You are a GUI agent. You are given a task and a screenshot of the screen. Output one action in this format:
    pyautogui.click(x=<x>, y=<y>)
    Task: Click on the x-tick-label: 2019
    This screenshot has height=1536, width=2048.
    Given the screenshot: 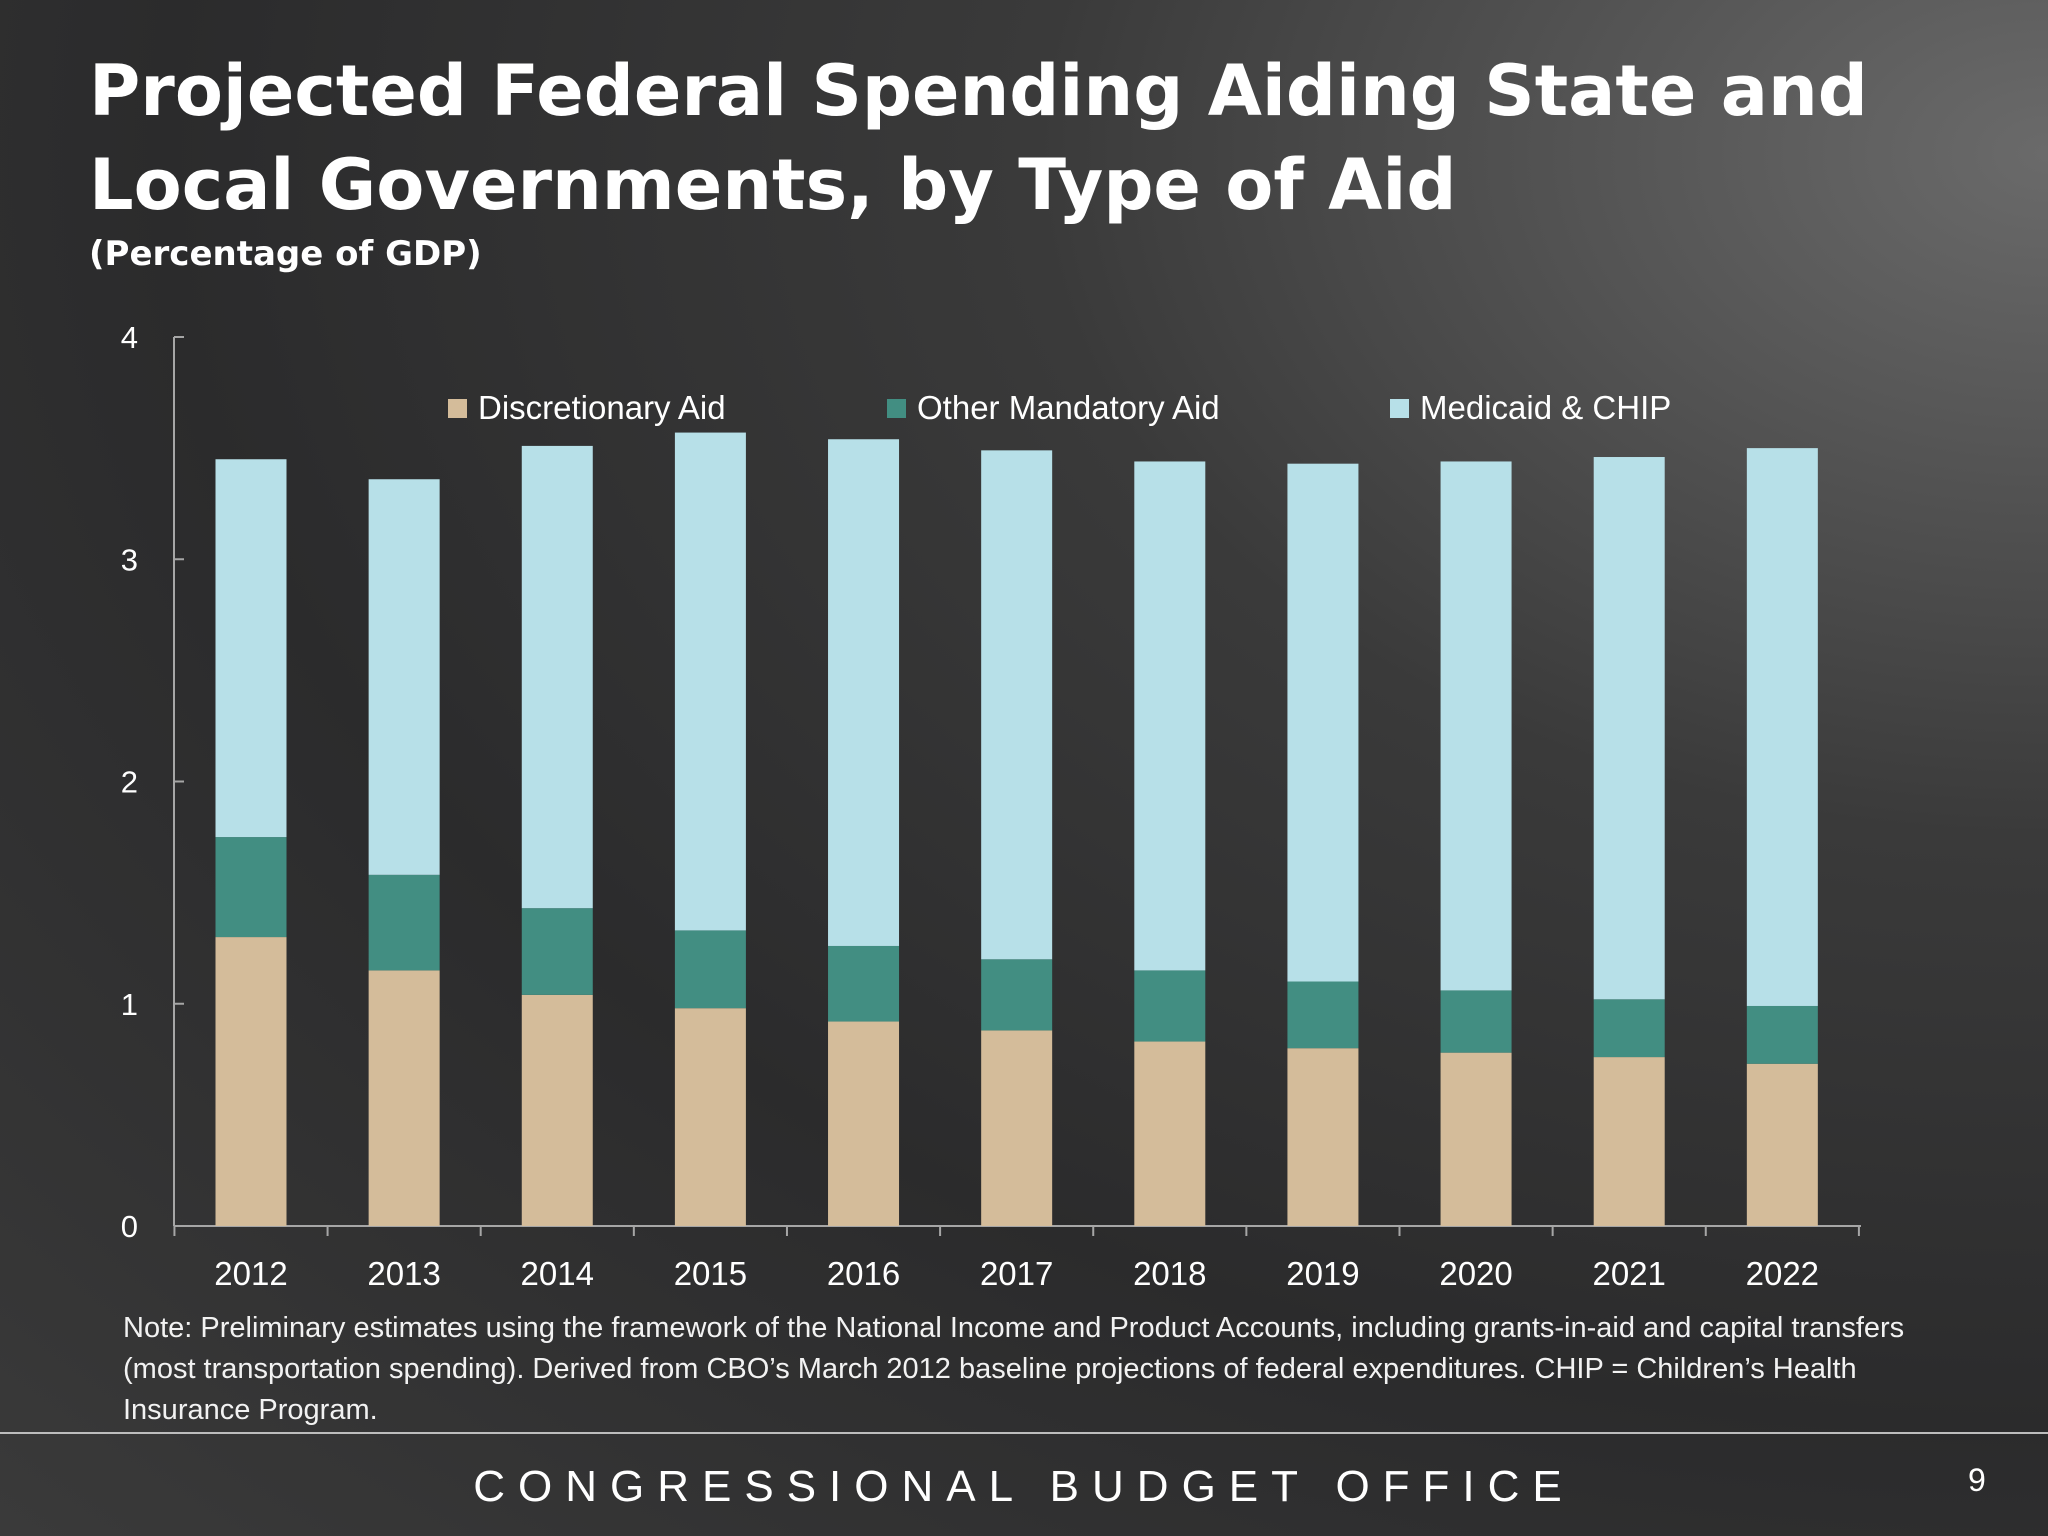 What is the action you would take?
    pyautogui.click(x=1322, y=1273)
    